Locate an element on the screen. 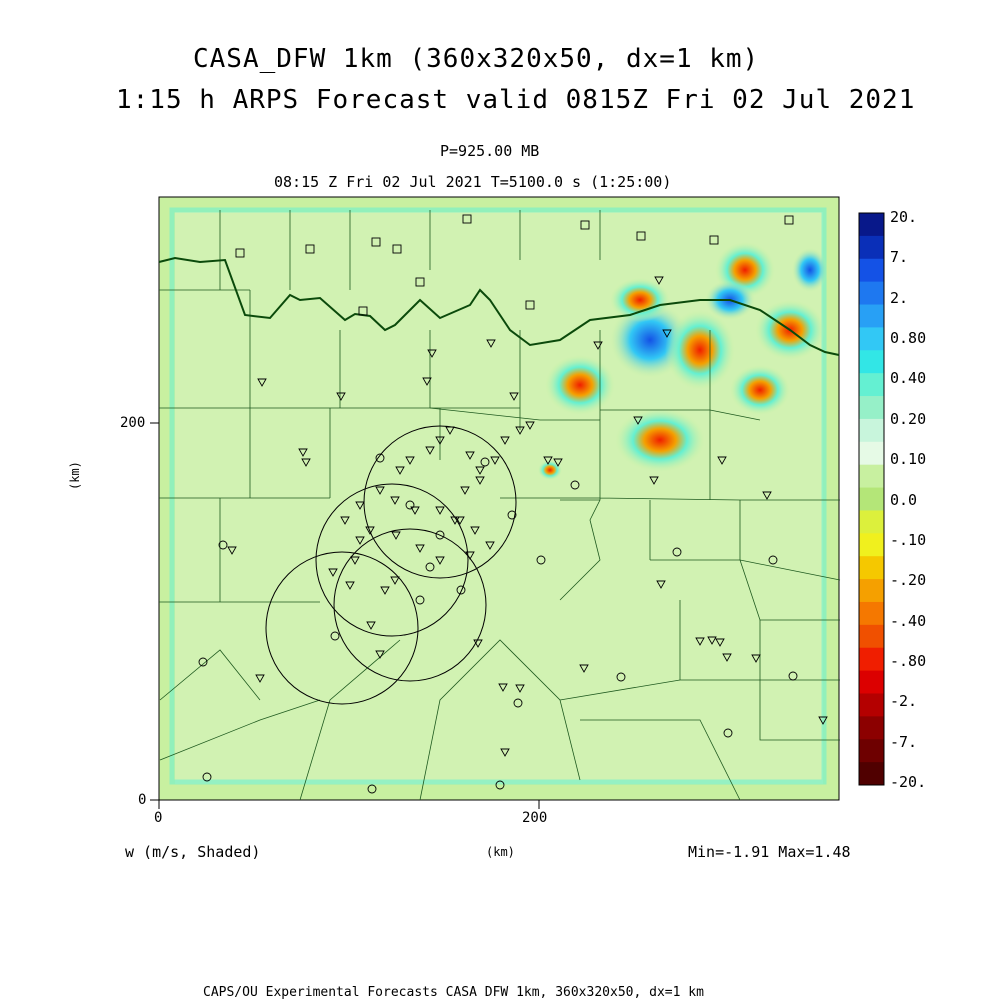 This screenshot has height=1000, width=1000. pressure-label: P=925.00 MB is located at coordinates (490, 151).